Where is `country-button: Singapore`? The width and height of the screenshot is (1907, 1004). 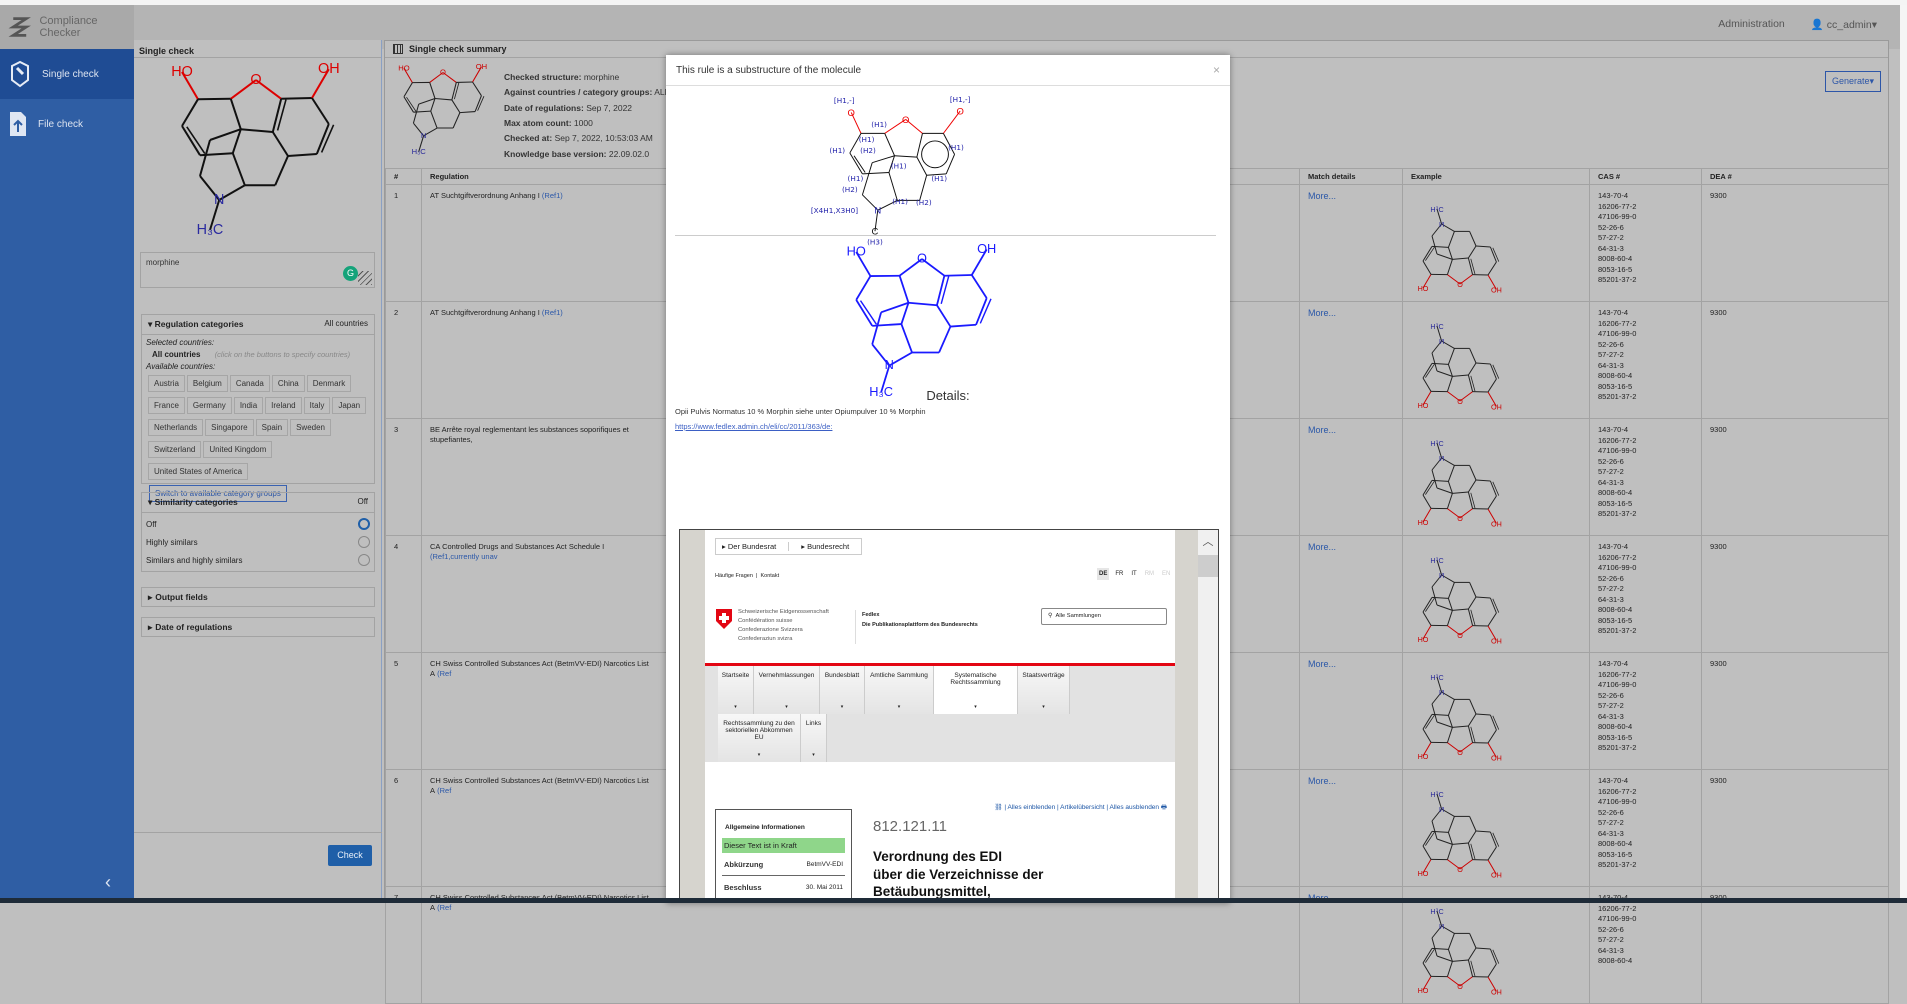 country-button: Singapore is located at coordinates (229, 427).